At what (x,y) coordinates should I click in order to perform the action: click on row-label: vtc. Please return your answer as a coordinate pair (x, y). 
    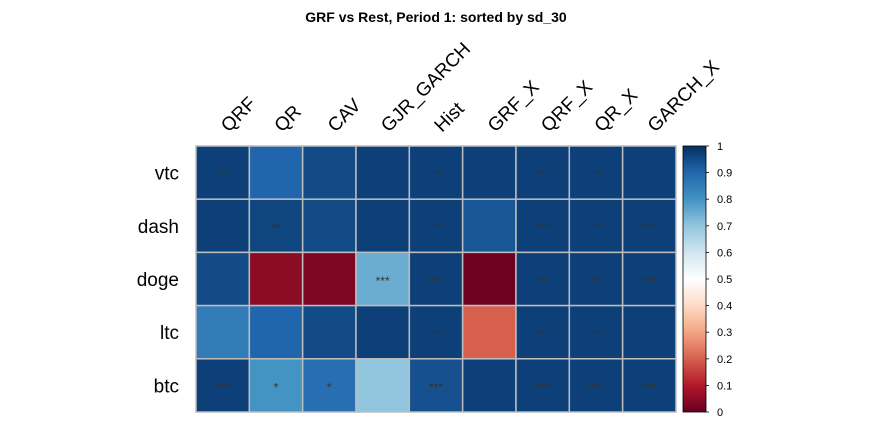
    Looking at the image, I should click on (167, 174).